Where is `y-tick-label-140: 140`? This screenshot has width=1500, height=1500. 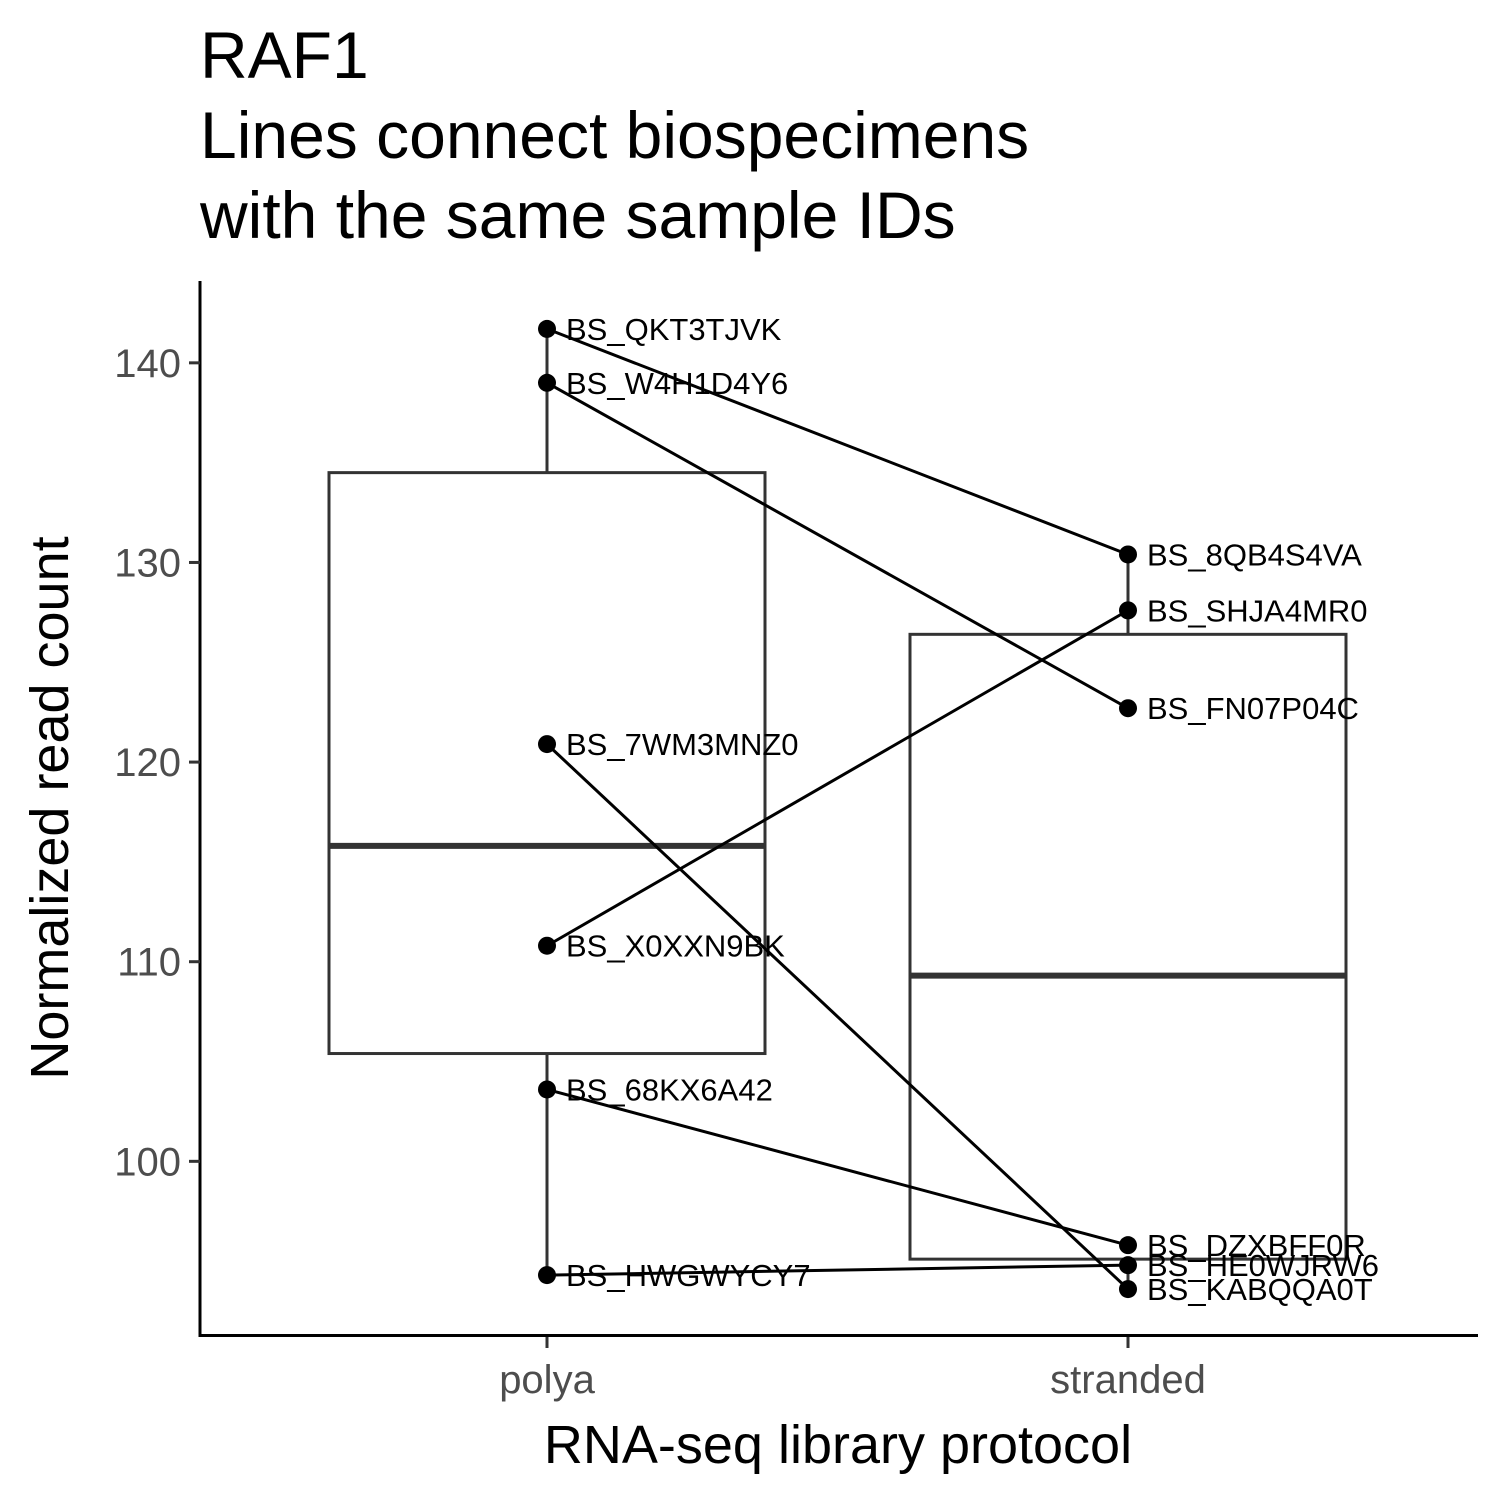 y-tick-label-140: 140 is located at coordinates (147, 364).